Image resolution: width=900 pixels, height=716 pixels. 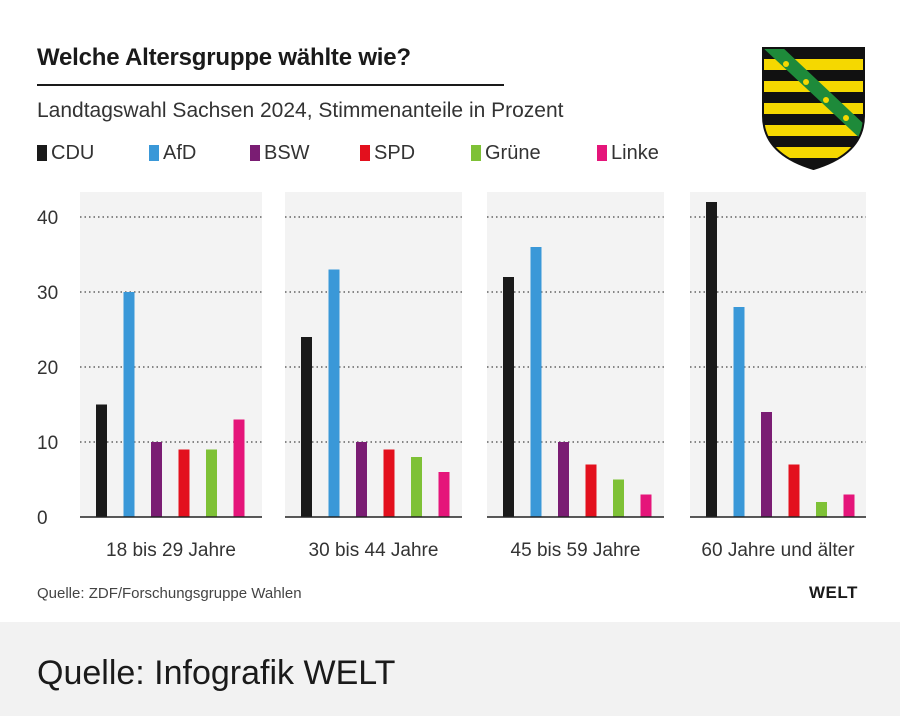 What do you see at coordinates (216, 673) in the screenshot?
I see `caption-text: Quelle: Infografik WELT` at bounding box center [216, 673].